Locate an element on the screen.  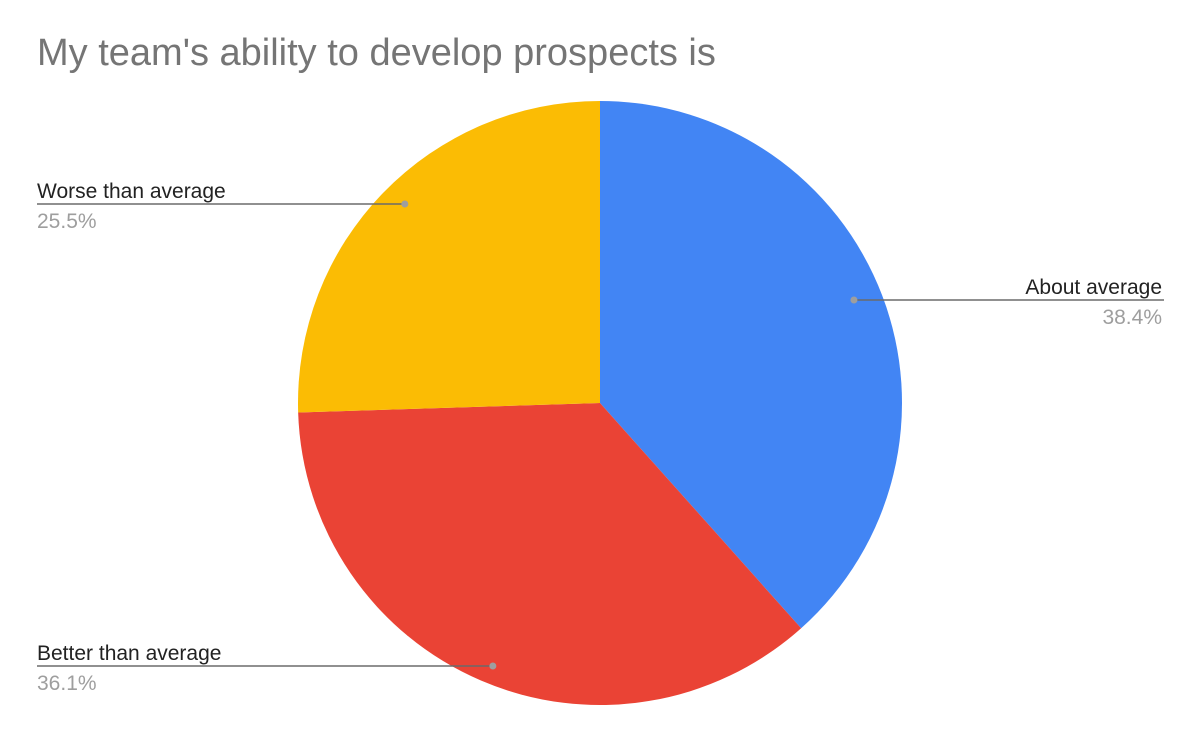
slice-label: About average is located at coordinates (1093, 287).